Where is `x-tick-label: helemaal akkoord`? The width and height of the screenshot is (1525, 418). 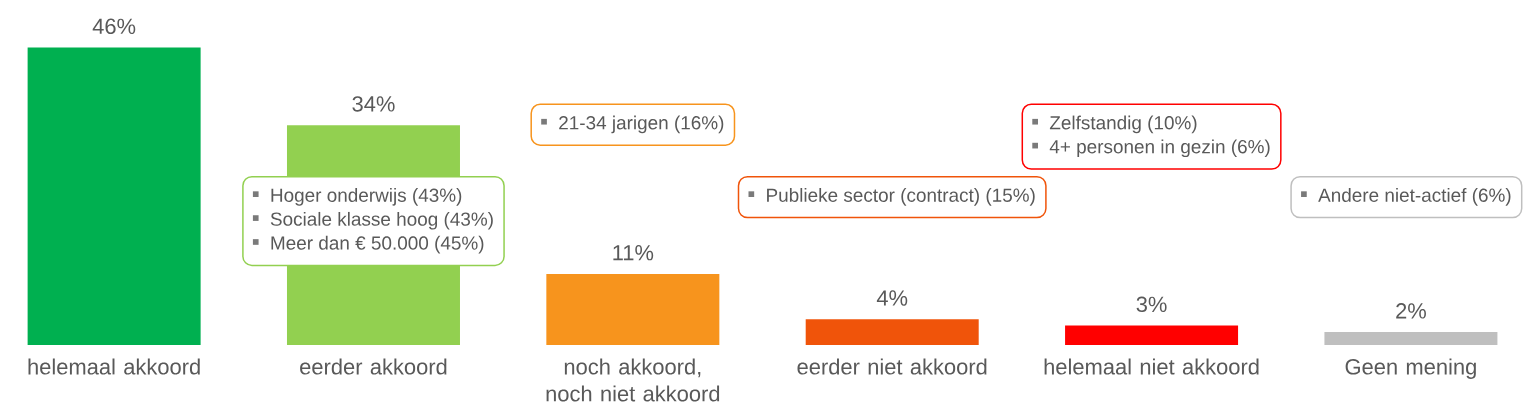 x-tick-label: helemaal akkoord is located at coordinates (114, 366).